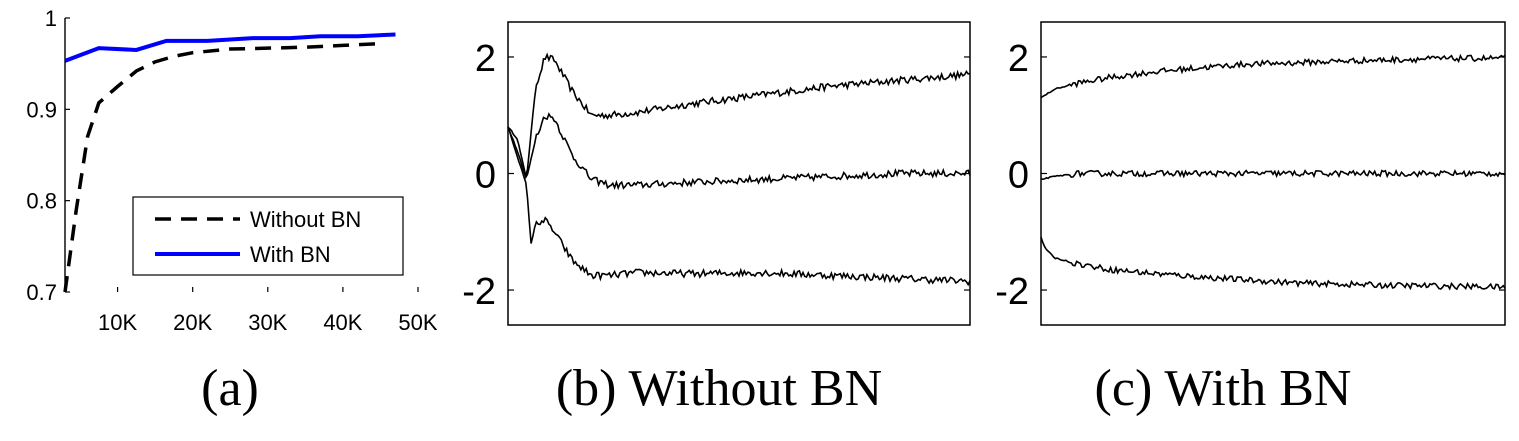  Describe the element at coordinates (1273, 174) in the screenshot. I see `panel-c-trace-2-line` at that location.